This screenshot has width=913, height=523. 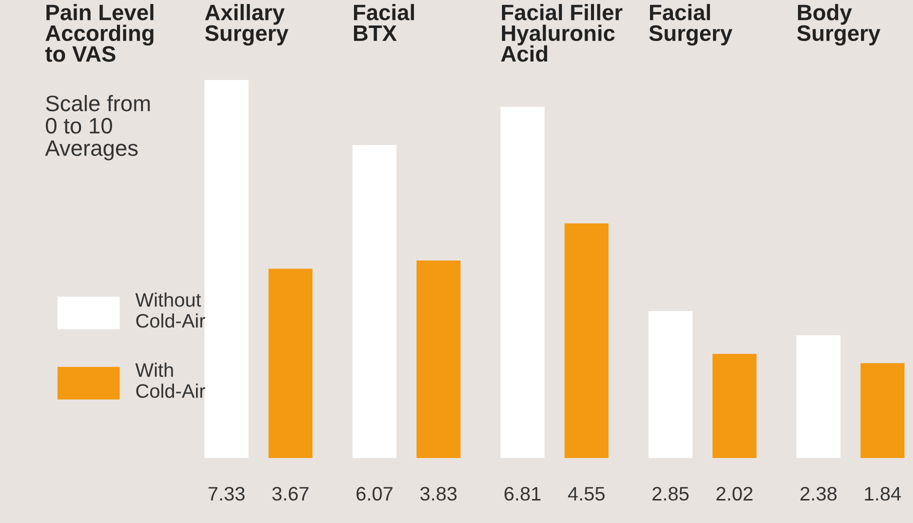 What do you see at coordinates (818, 493) in the screenshot?
I see `data-label: 2.38` at bounding box center [818, 493].